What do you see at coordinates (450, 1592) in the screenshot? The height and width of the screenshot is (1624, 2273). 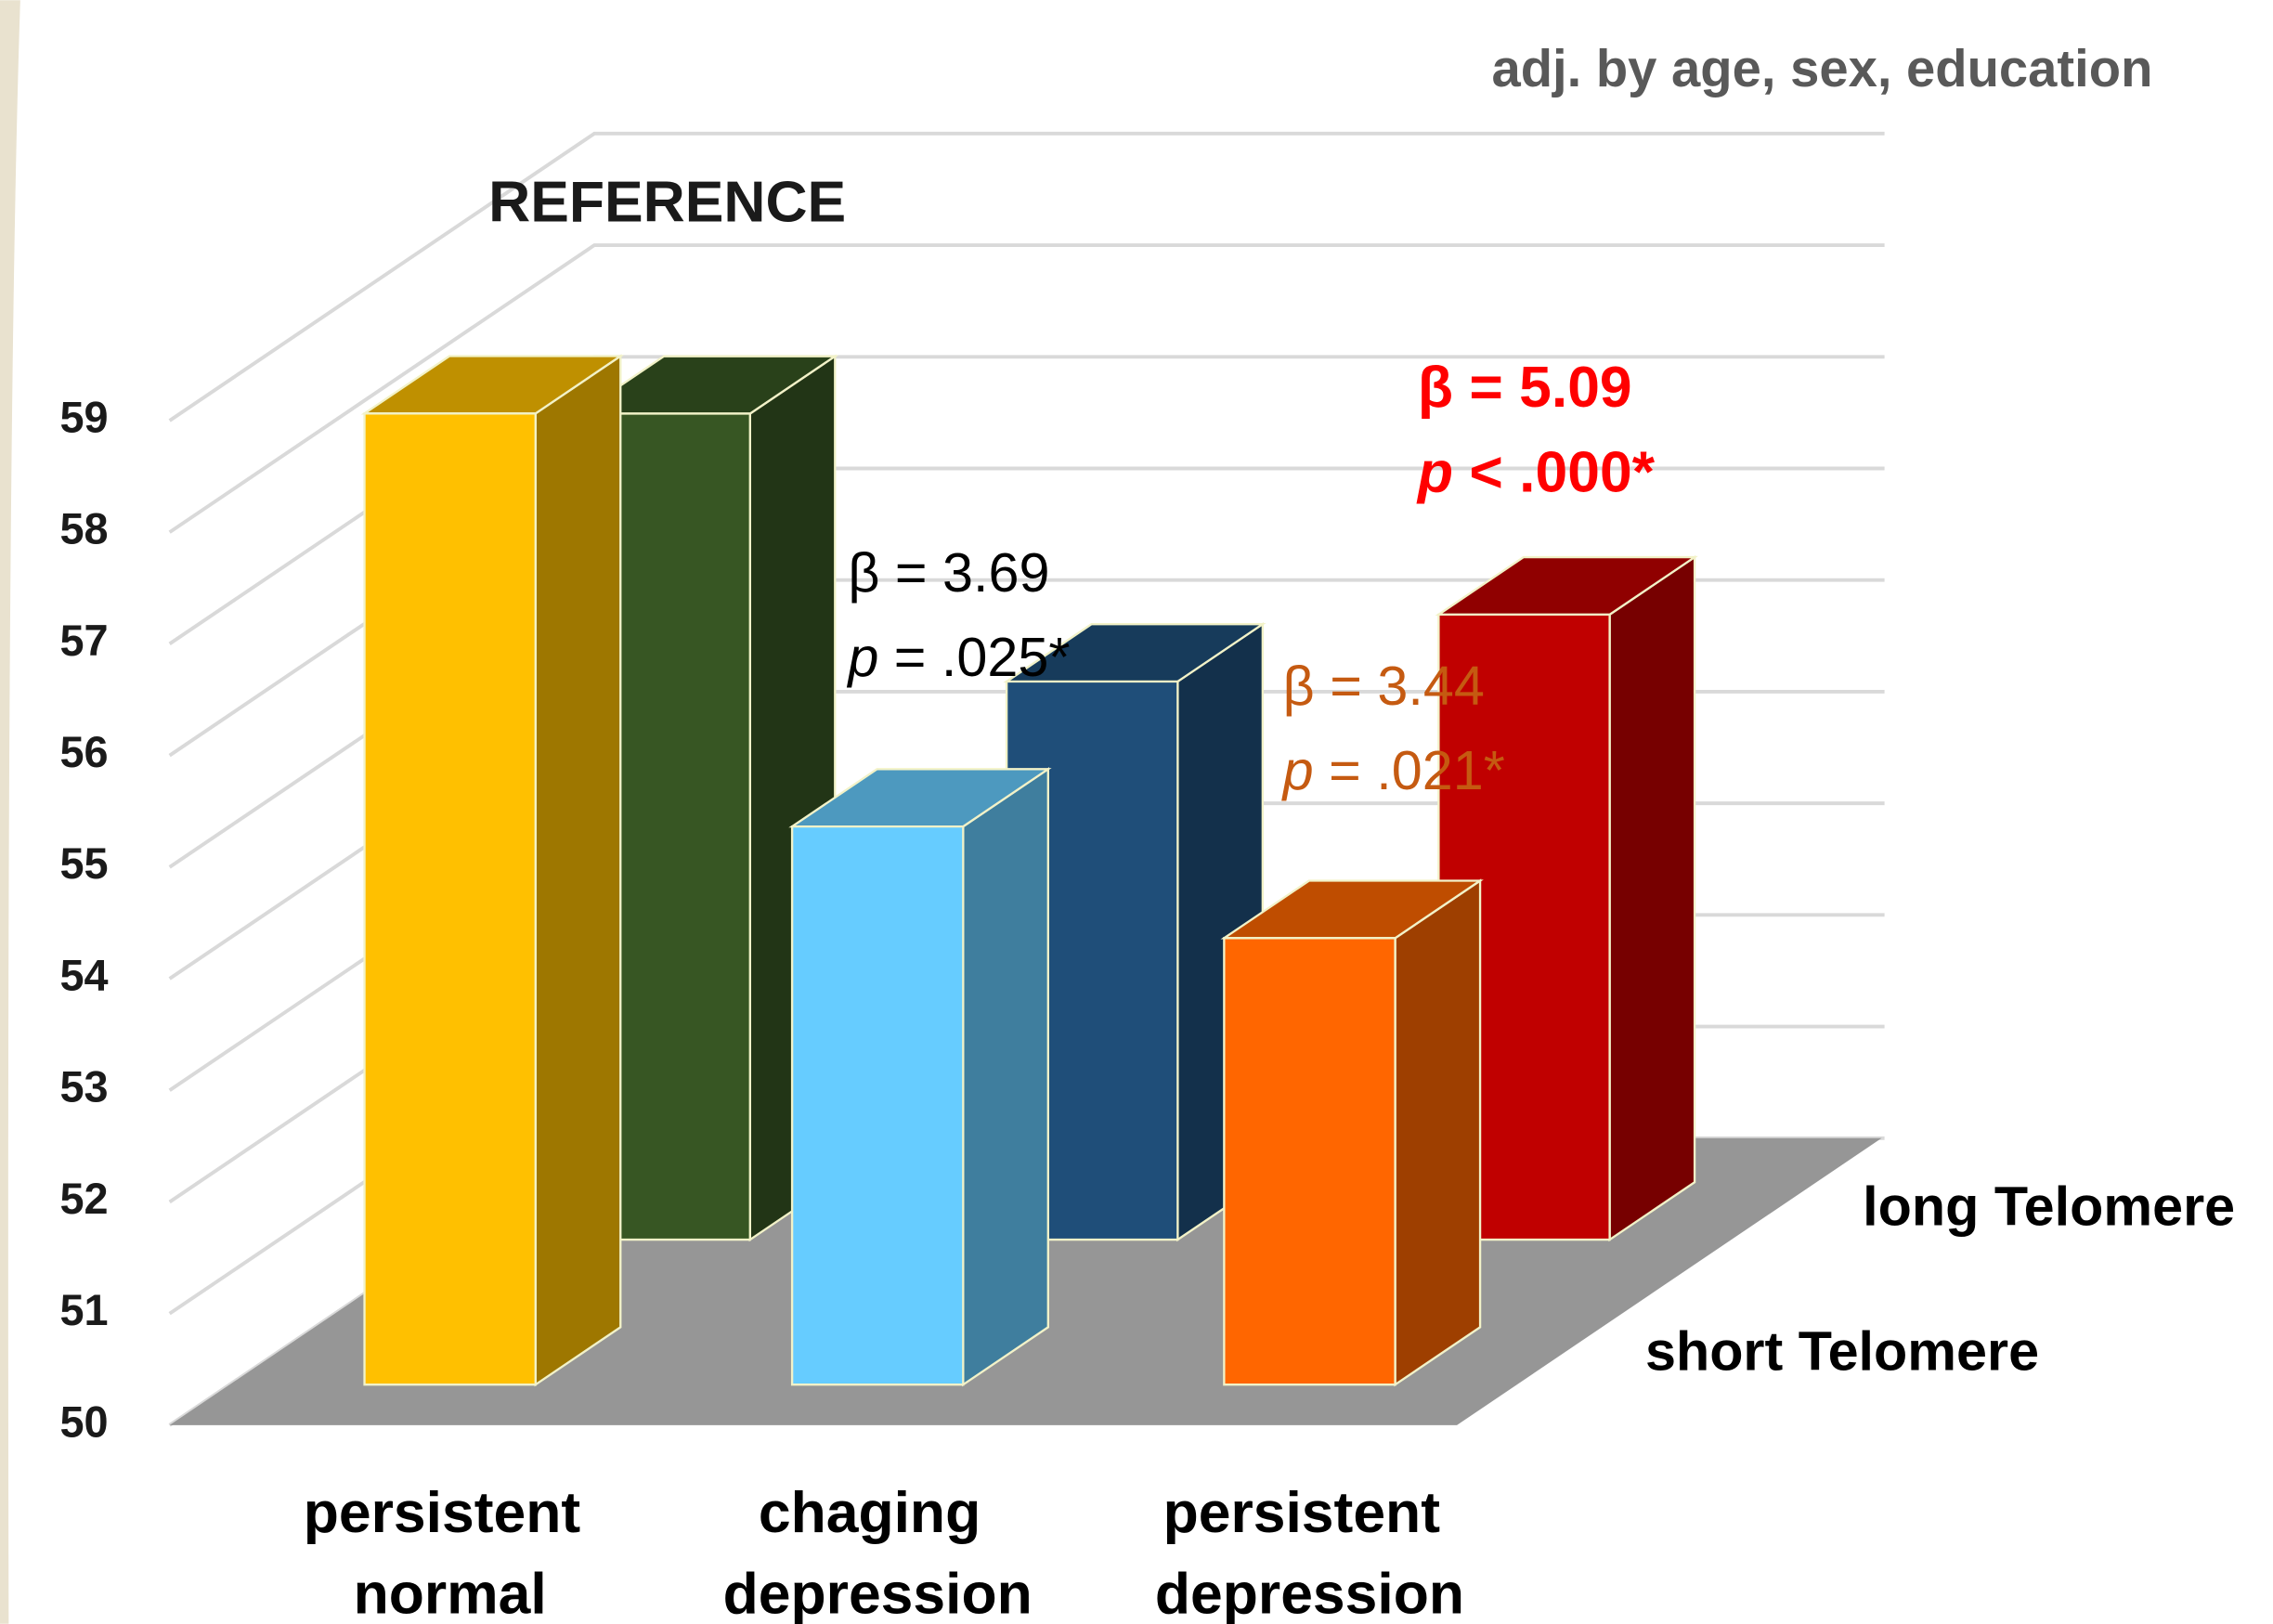 I see `x-tick-label-line: normal` at bounding box center [450, 1592].